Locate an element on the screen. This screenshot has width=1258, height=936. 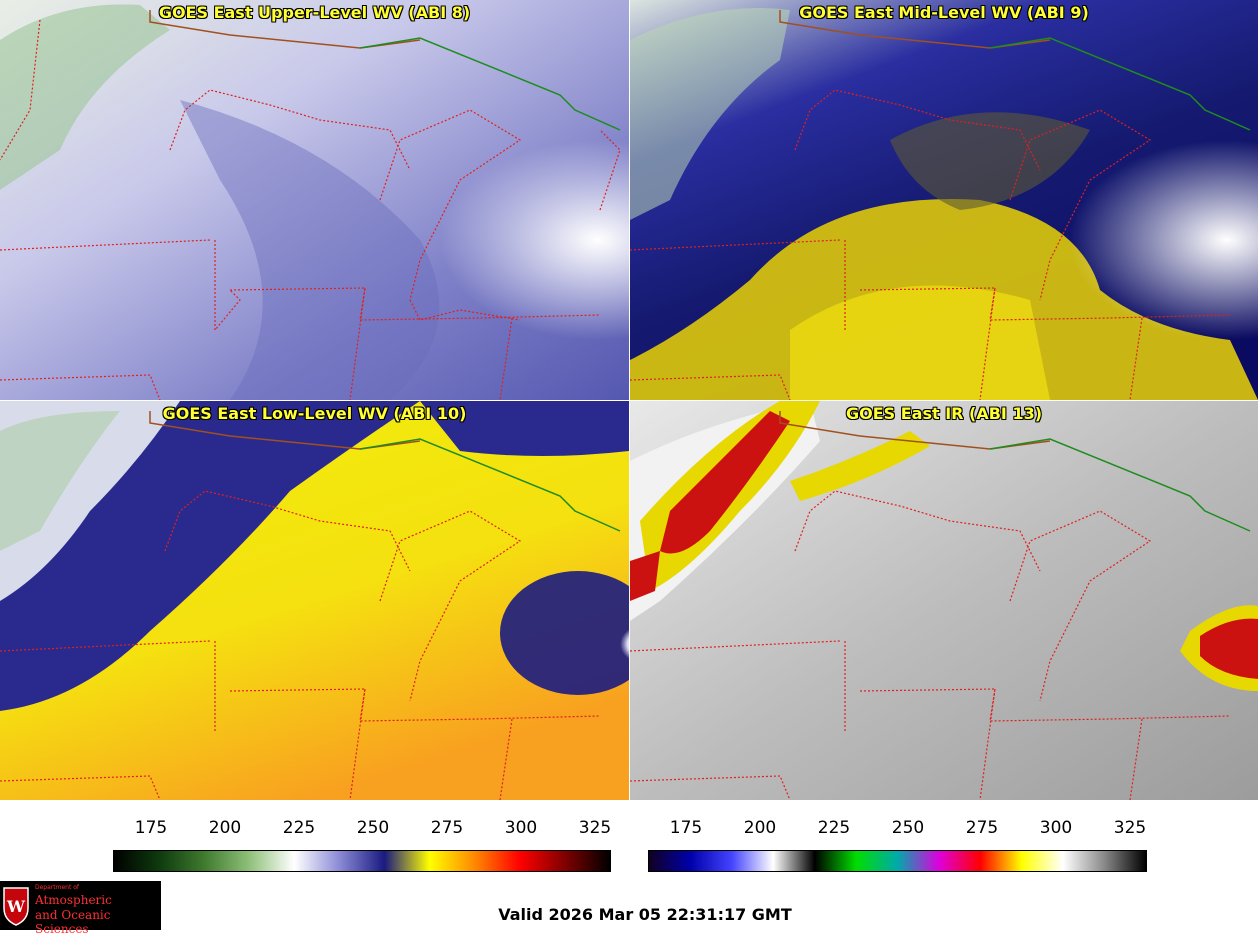
uw-crest-icon: W is located at coordinates (16, 906).